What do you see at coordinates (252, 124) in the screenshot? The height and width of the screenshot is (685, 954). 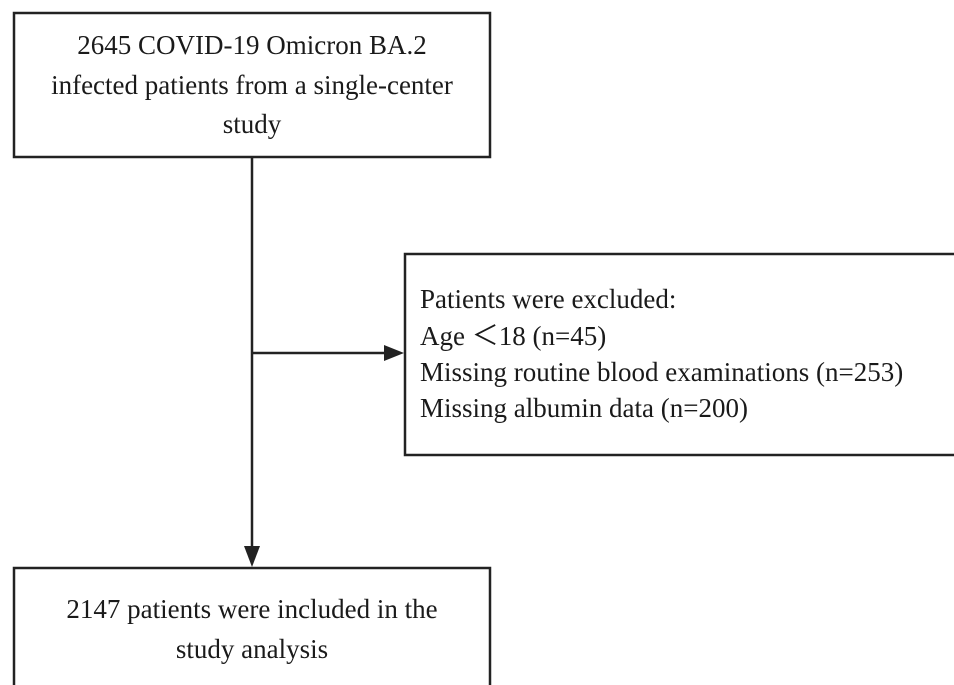 I see `node-text: study` at bounding box center [252, 124].